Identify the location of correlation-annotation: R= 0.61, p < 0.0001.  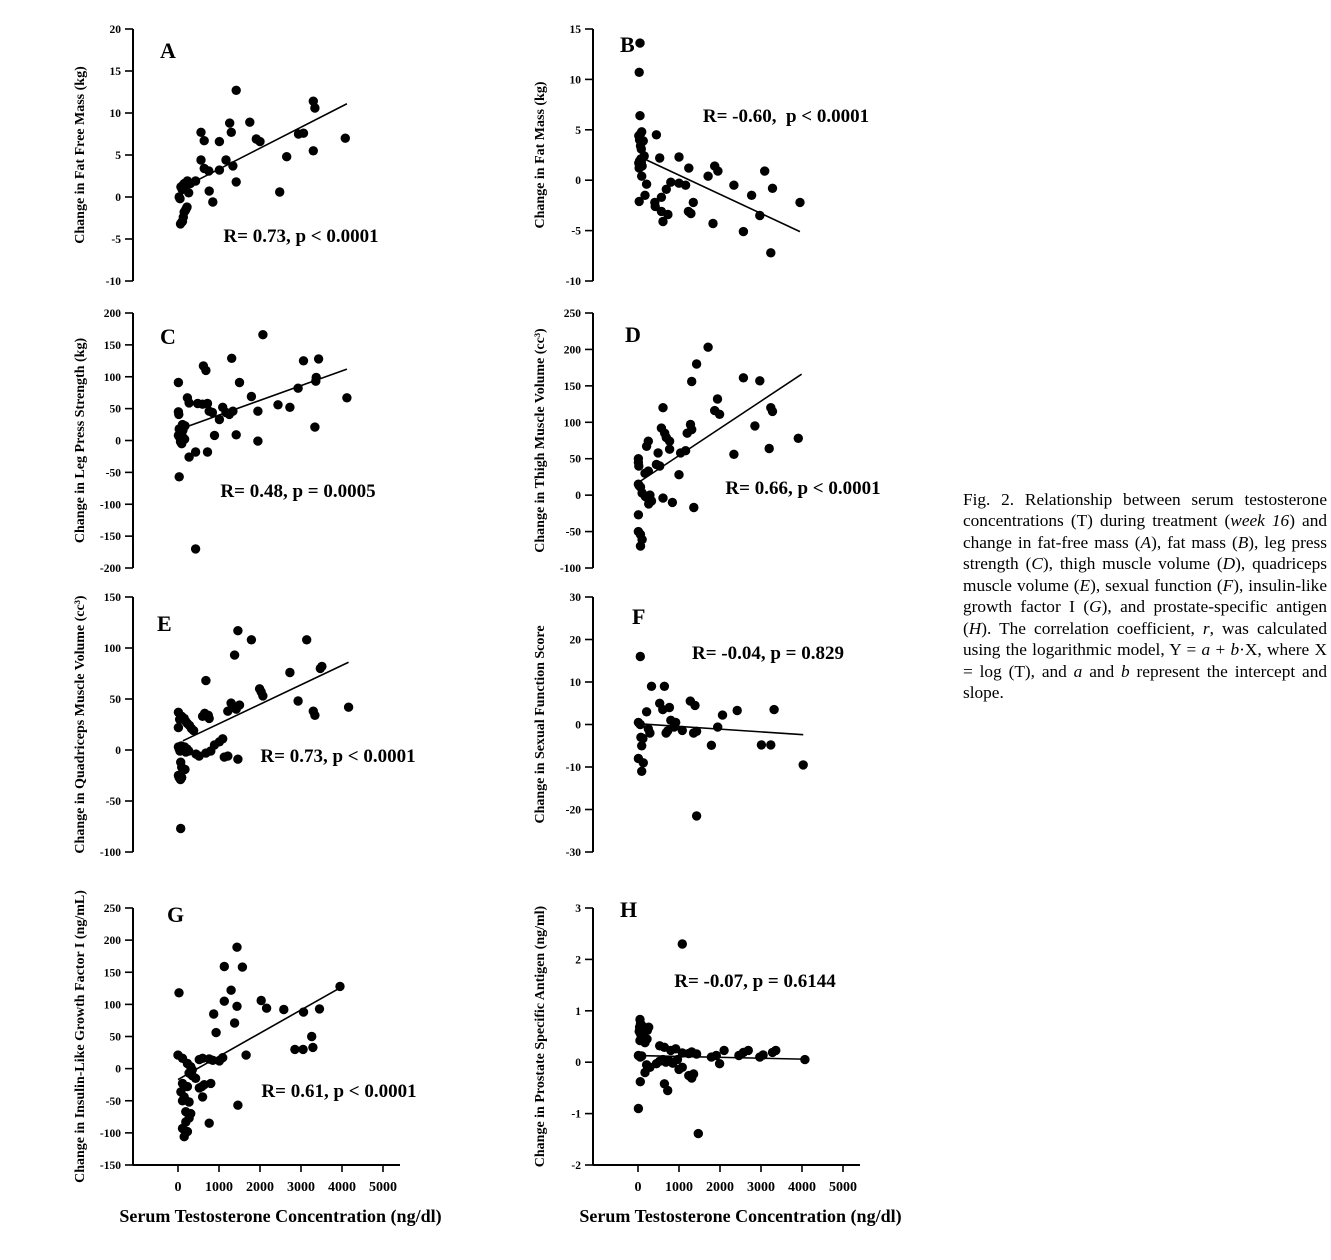
(338, 1091).